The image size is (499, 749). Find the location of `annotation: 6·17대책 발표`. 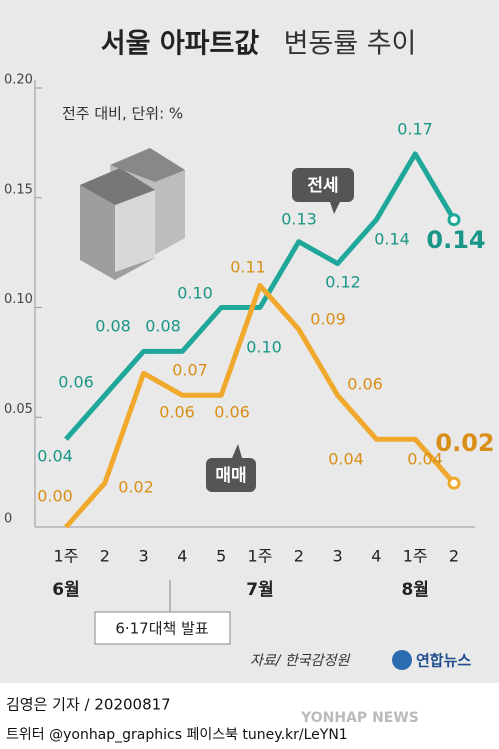

annotation: 6·17대책 발표 is located at coordinates (162, 629).